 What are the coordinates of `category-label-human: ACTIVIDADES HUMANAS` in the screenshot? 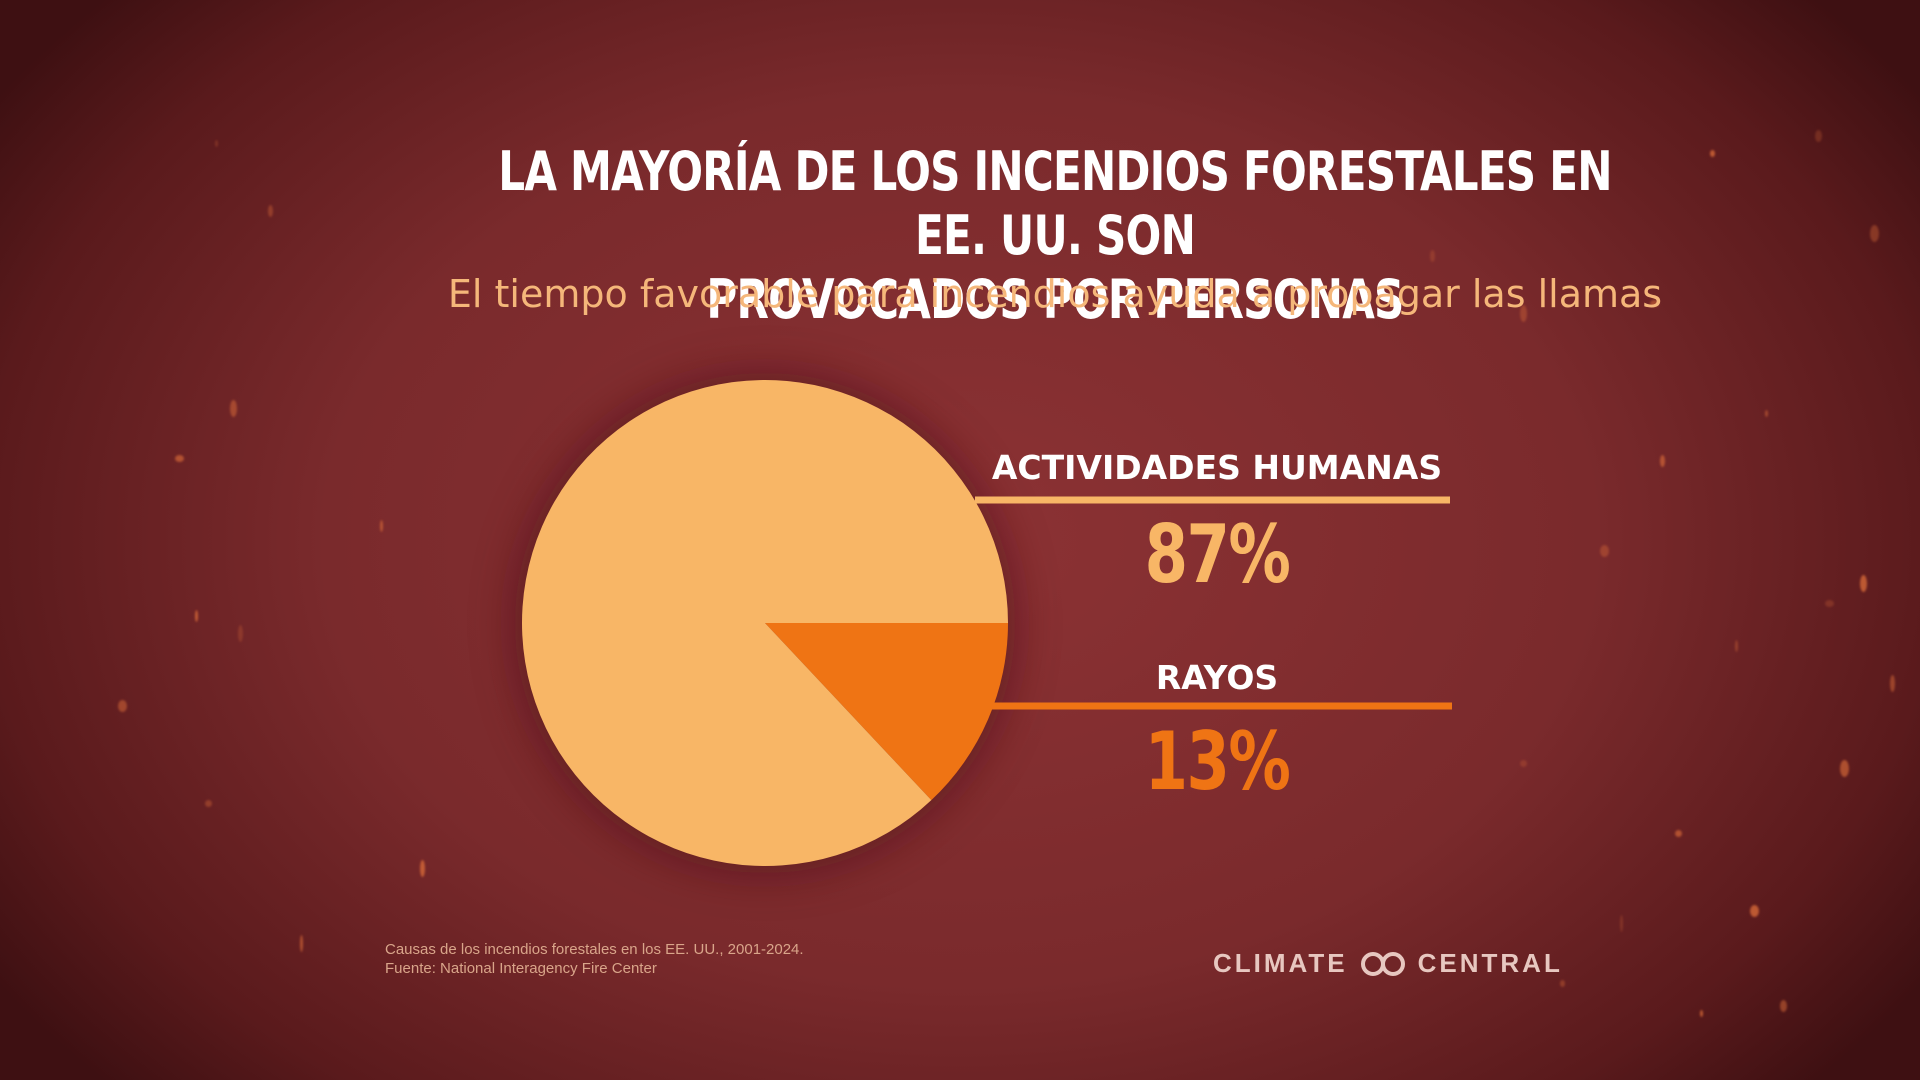 It's located at (1217, 467).